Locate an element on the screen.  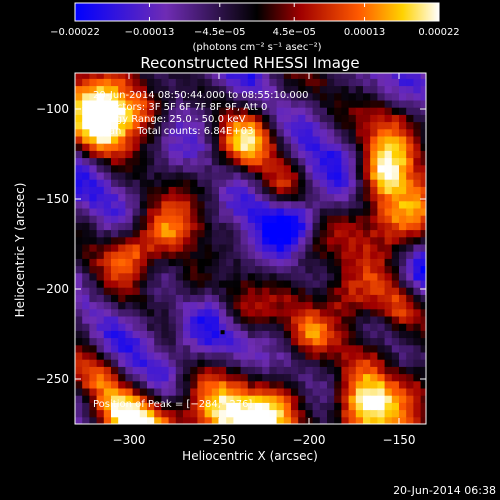
y-tick-label: −250 is located at coordinates (52, 379).